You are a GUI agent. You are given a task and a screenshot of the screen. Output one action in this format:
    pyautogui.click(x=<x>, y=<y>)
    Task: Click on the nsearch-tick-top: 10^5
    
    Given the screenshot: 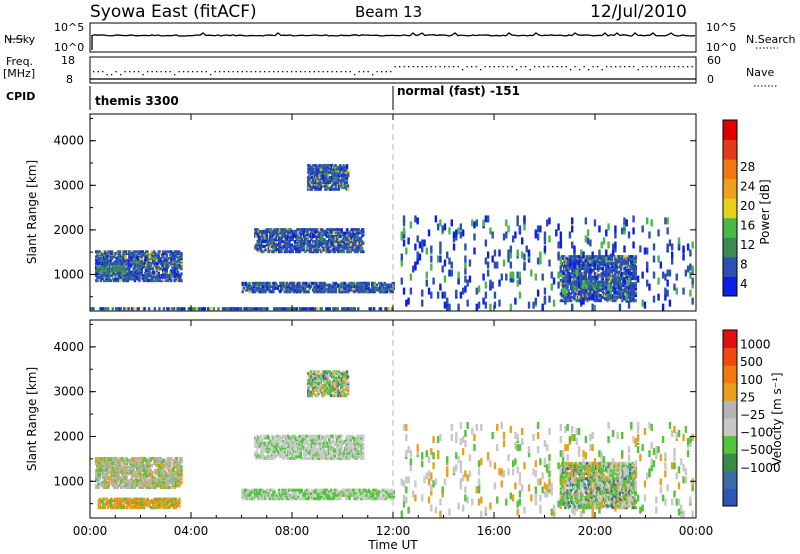 What is the action you would take?
    pyautogui.click(x=721, y=27)
    